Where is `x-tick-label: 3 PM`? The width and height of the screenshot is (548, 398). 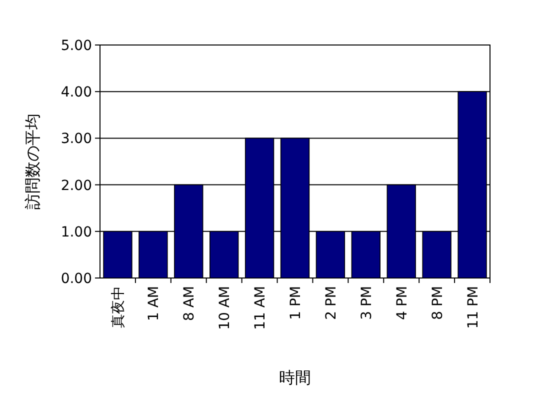 x-tick-label: 3 PM is located at coordinates (366, 303).